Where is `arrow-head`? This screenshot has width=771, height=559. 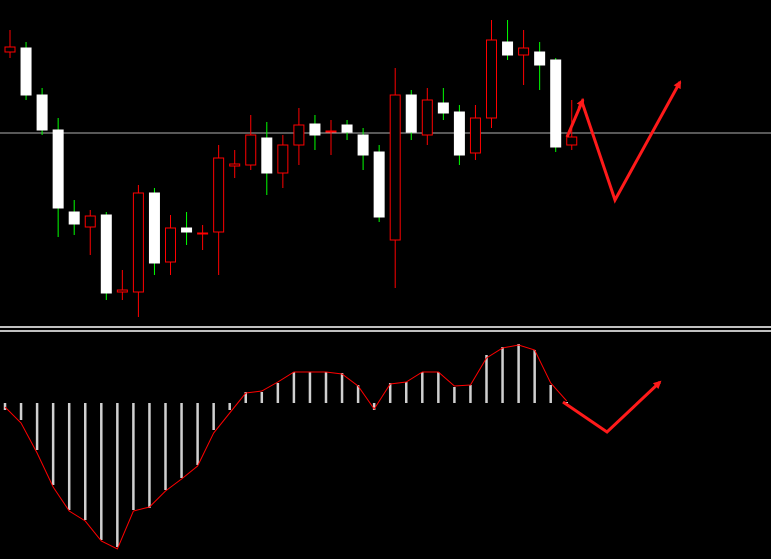 arrow-head is located at coordinates (580, 103).